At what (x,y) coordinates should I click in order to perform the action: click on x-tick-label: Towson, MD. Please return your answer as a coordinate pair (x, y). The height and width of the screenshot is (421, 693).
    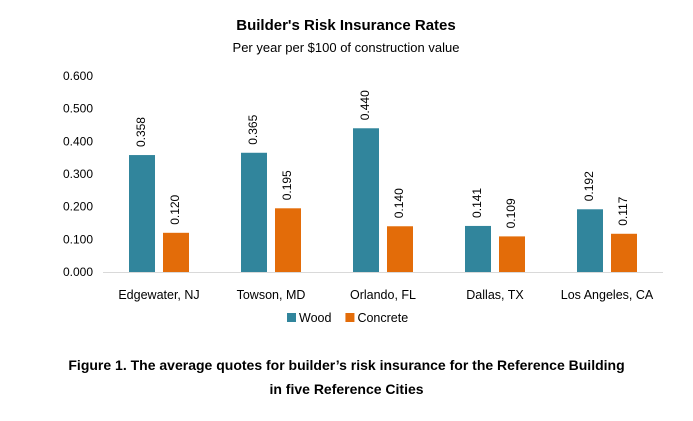
    Looking at the image, I should click on (271, 295).